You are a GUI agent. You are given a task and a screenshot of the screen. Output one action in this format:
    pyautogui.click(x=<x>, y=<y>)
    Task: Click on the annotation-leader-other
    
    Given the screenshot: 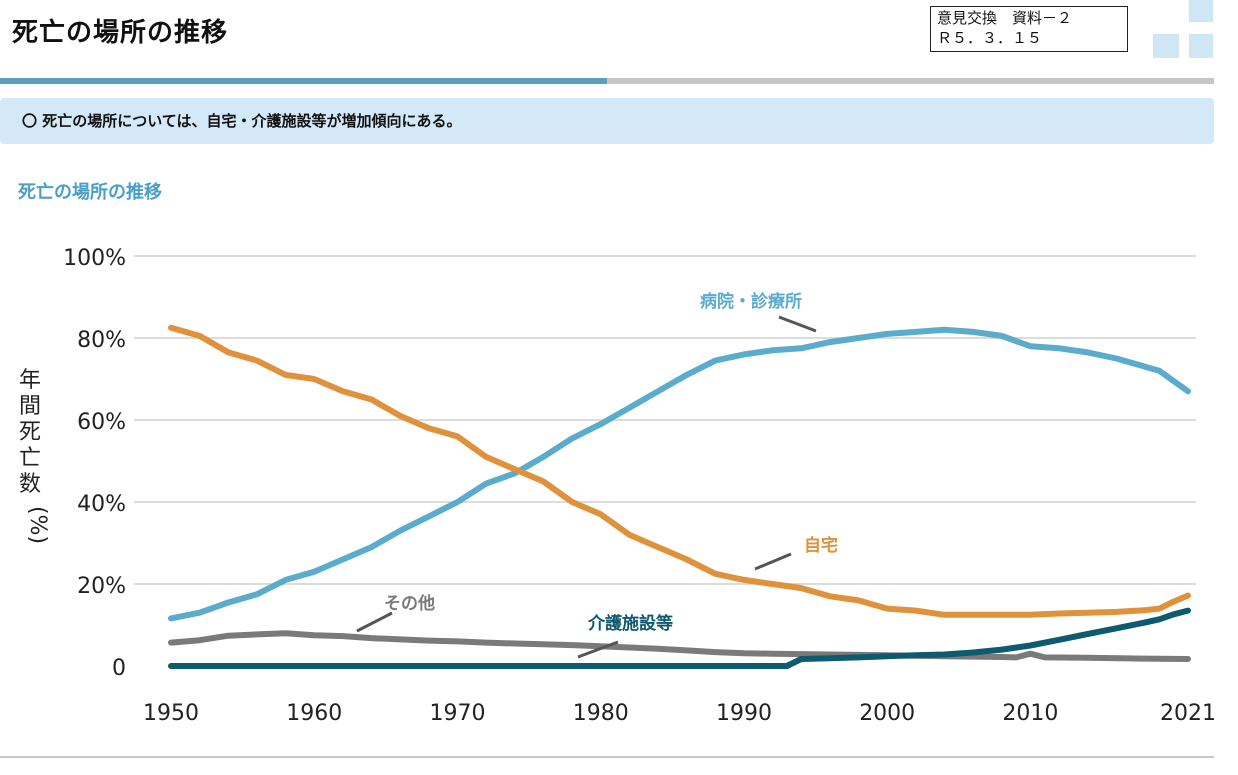 What is the action you would take?
    pyautogui.click(x=374, y=622)
    